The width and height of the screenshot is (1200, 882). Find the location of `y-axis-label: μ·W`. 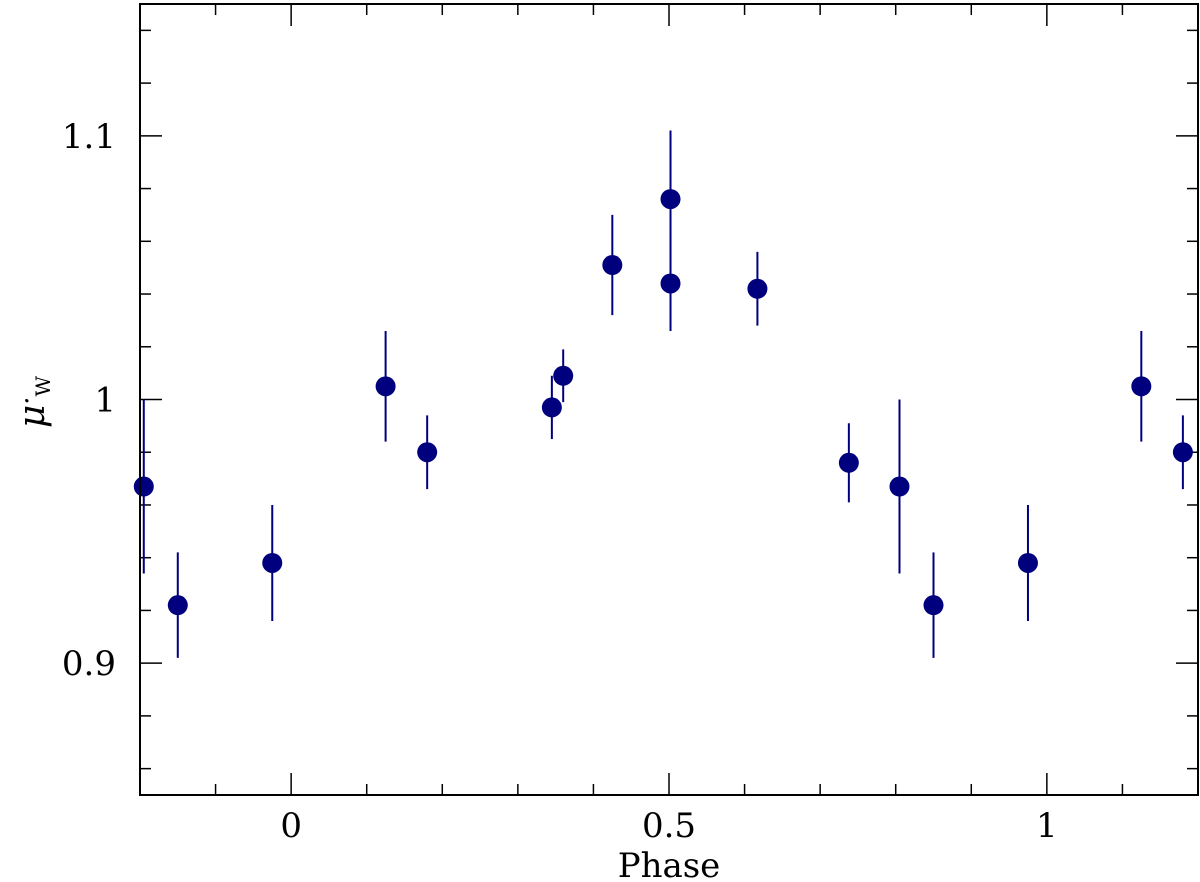

y-axis-label: μ·W is located at coordinates (33, 401).